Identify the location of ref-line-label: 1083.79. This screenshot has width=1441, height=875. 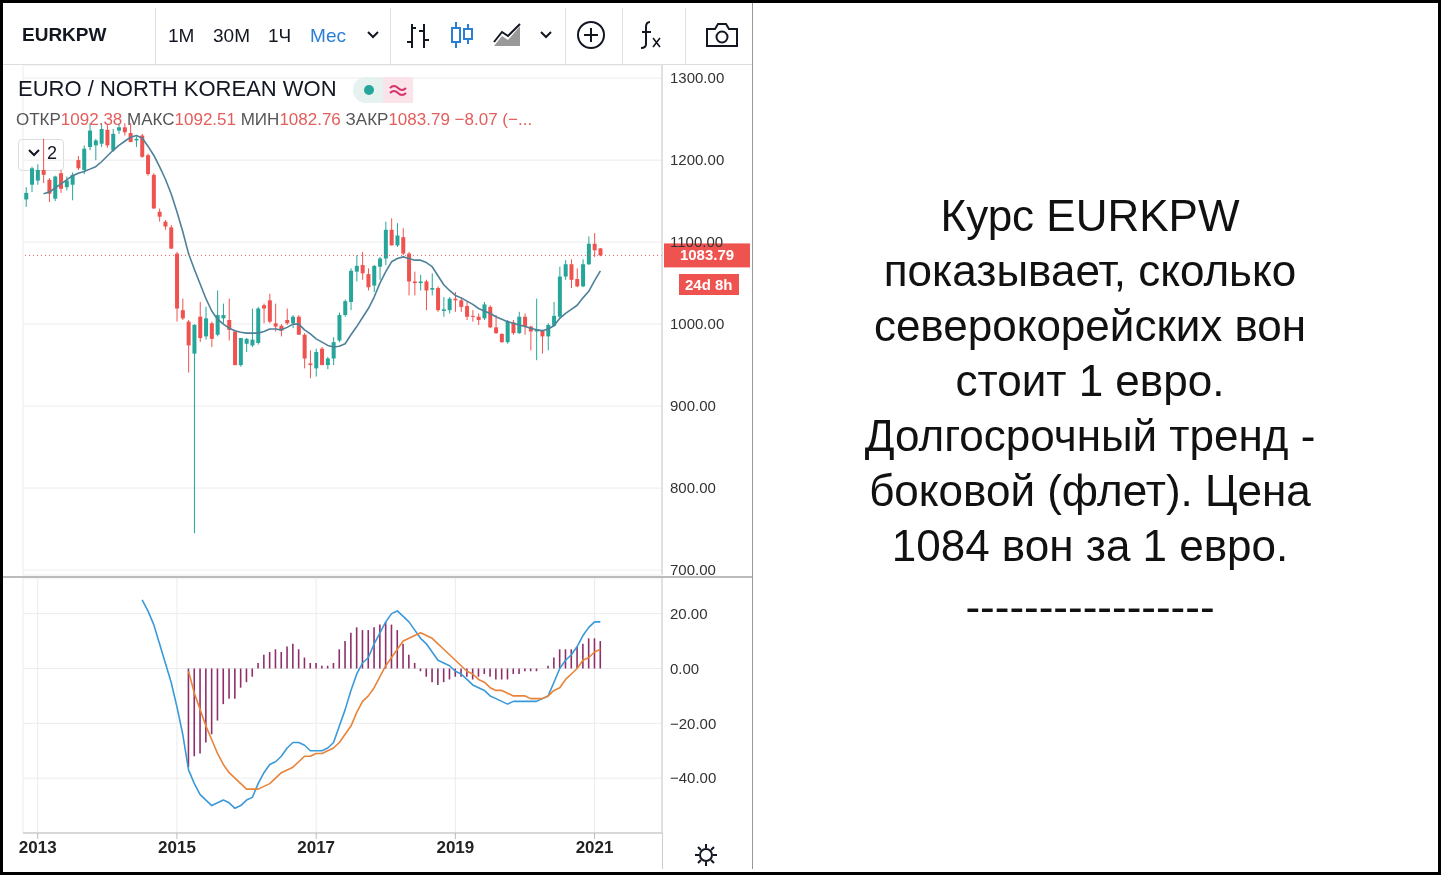
(707, 255).